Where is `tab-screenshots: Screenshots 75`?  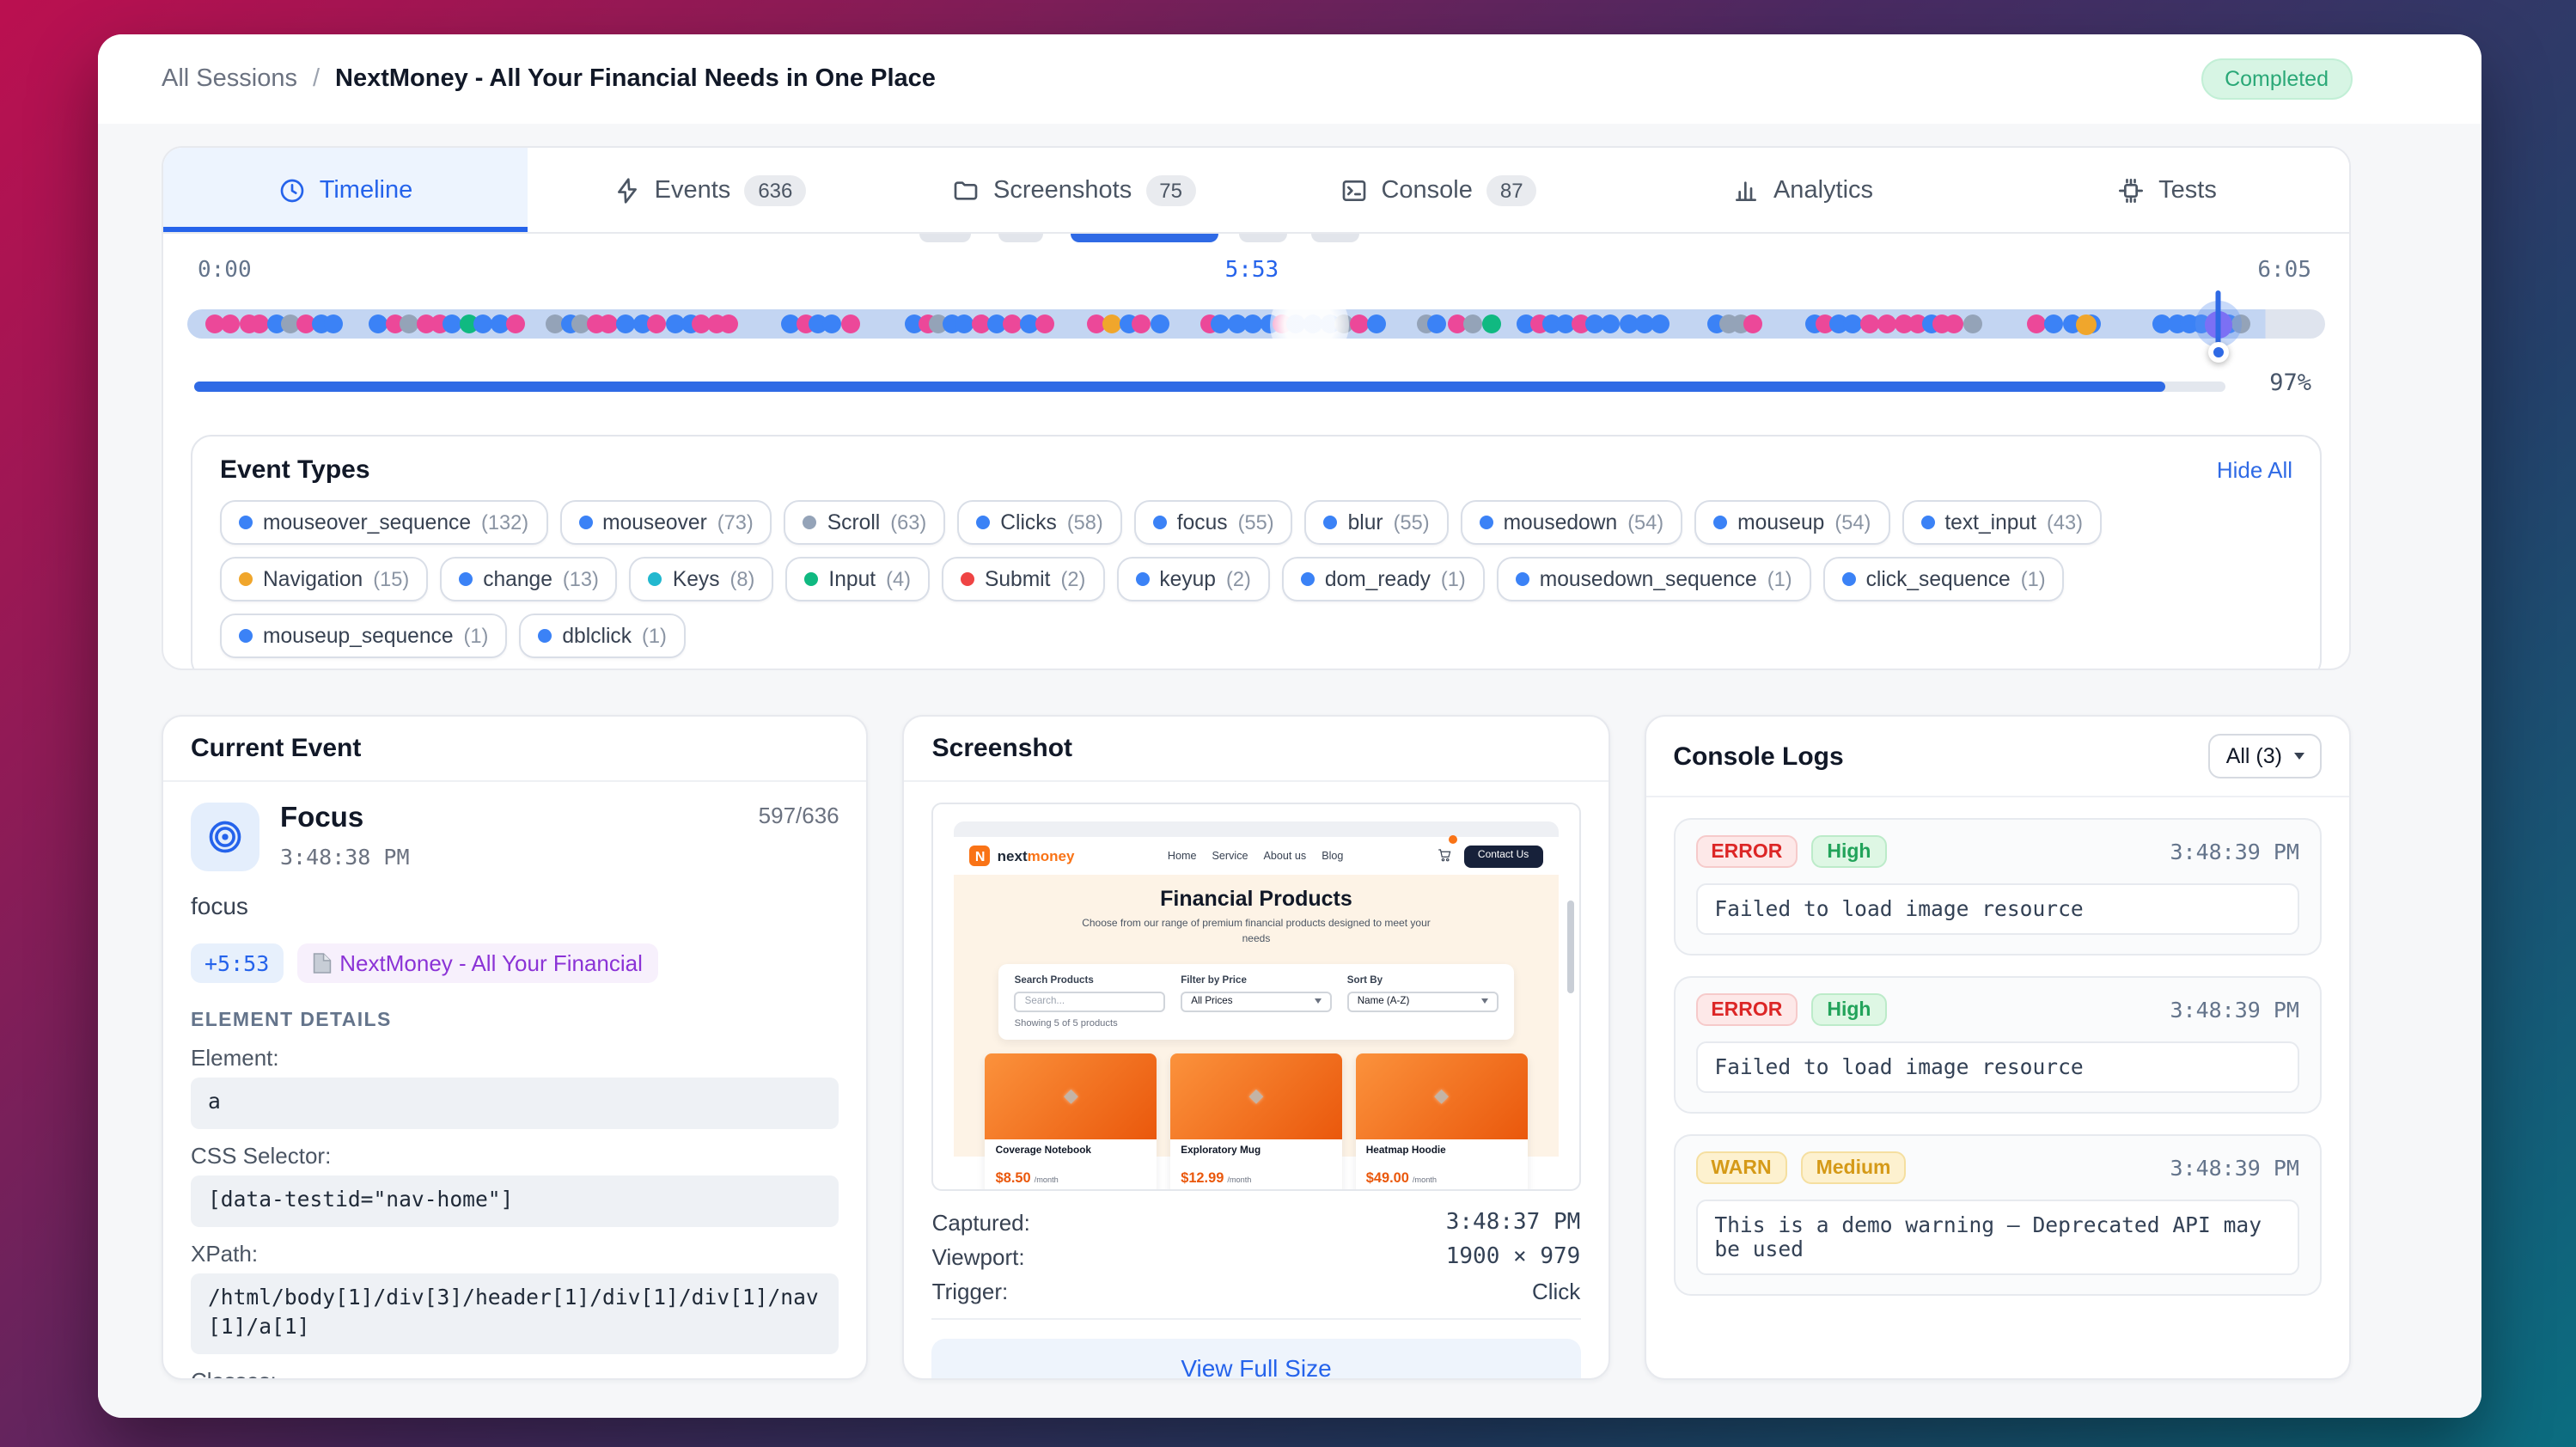
tab-screenshots: Screenshots 75 is located at coordinates (1074, 190).